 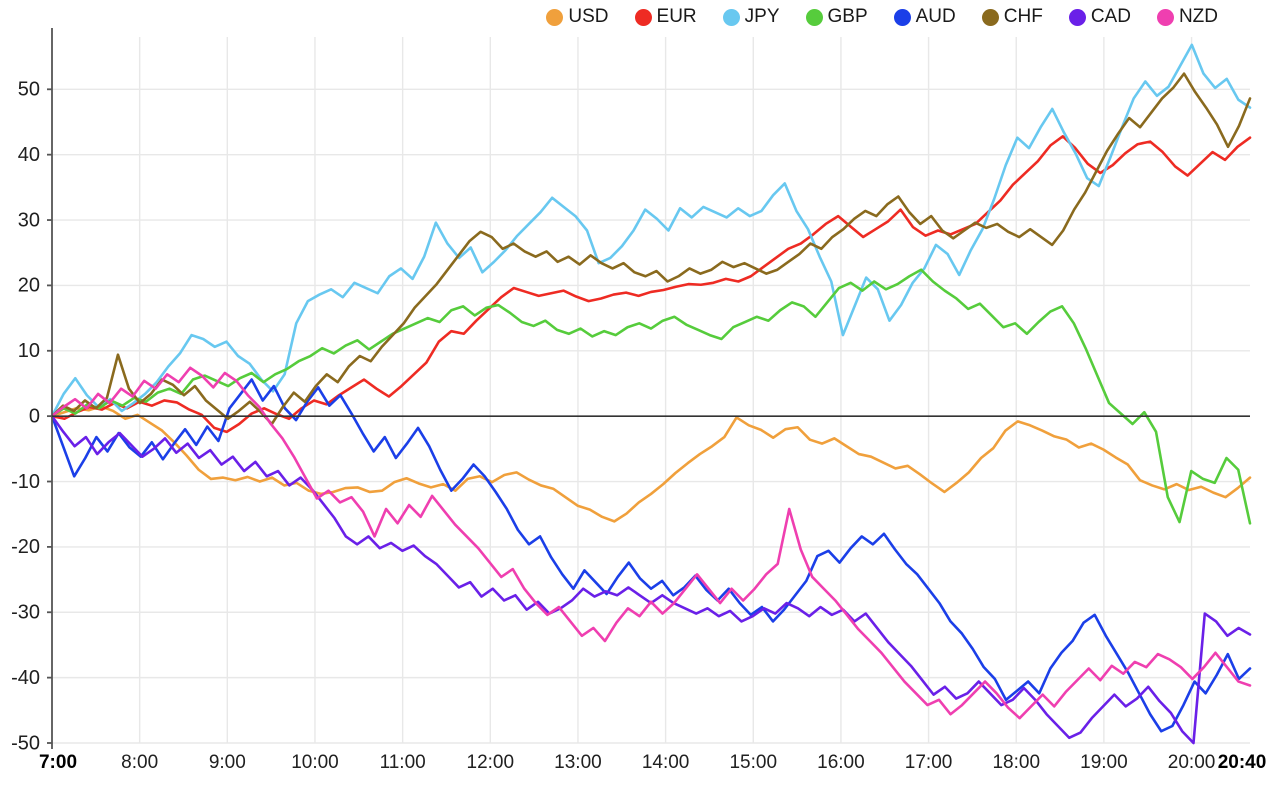 What do you see at coordinates (666, 762) in the screenshot?
I see `x-tick-label: 14:00` at bounding box center [666, 762].